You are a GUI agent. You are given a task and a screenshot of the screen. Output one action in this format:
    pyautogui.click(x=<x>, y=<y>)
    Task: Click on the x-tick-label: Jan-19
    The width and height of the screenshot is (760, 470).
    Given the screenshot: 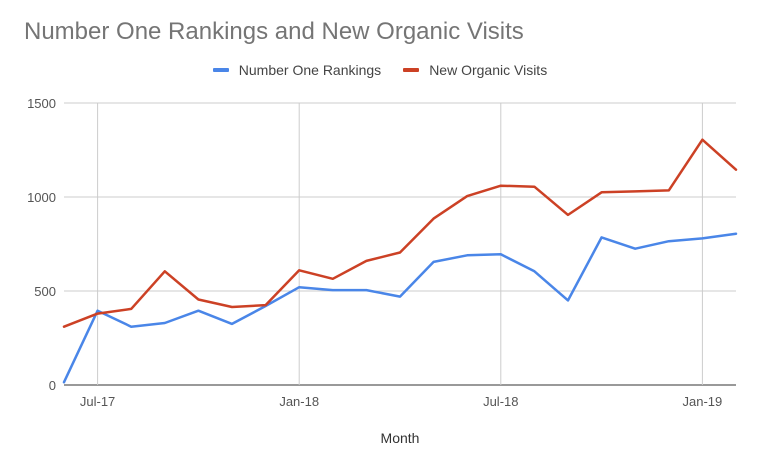 What is the action you would take?
    pyautogui.click(x=703, y=401)
    